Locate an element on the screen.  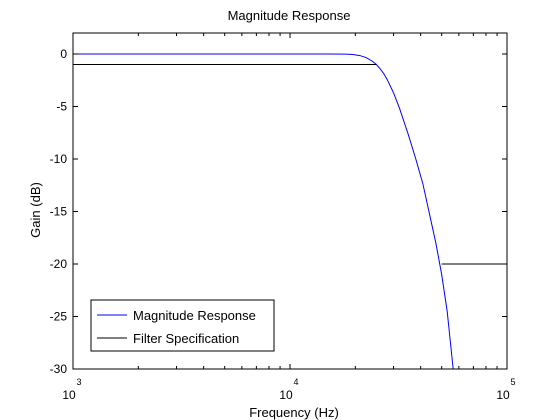
x-tick-label-exponent: 4 is located at coordinates (295, 382).